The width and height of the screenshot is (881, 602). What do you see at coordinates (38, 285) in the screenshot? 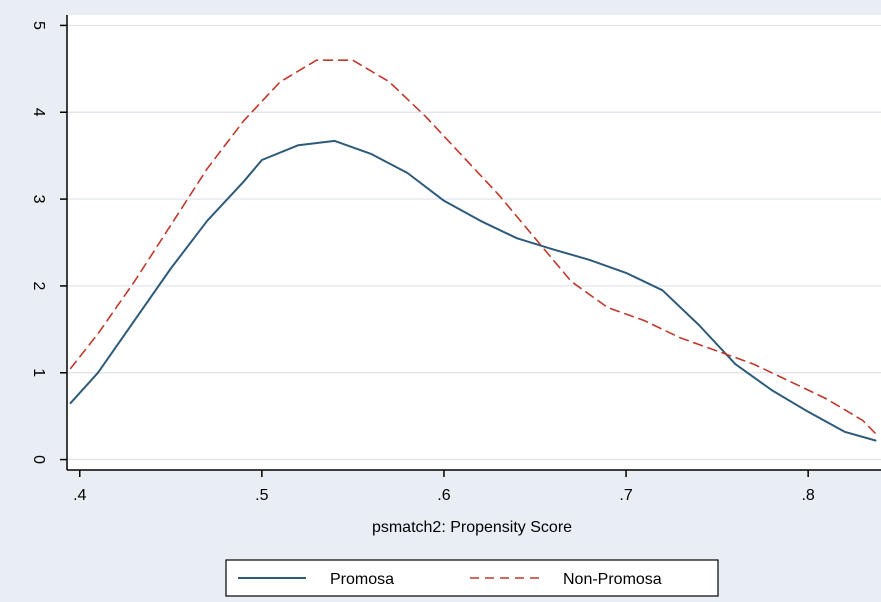
I see `y-tick-label: 2` at bounding box center [38, 285].